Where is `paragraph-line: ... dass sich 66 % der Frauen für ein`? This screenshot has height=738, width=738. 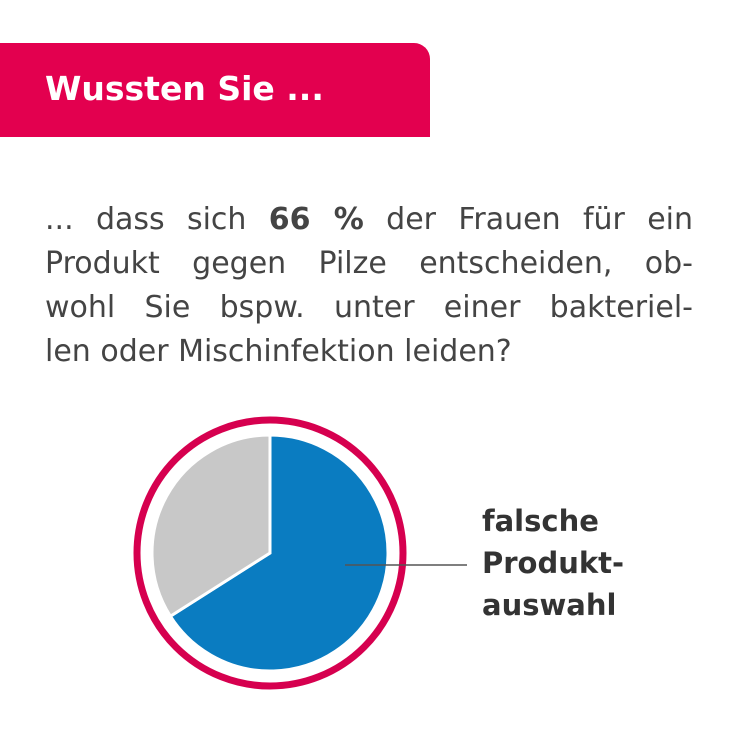 paragraph-line: ... dass sich 66 % der Frauen für ein is located at coordinates (369, 220).